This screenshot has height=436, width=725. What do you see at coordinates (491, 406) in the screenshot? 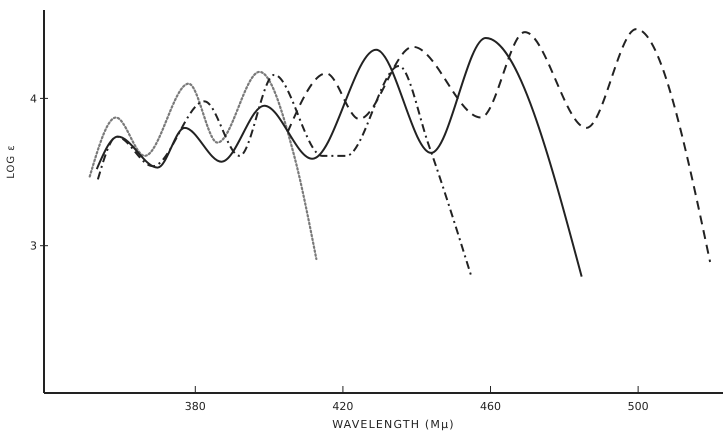
I see `x-tick-label: 460` at bounding box center [491, 406].